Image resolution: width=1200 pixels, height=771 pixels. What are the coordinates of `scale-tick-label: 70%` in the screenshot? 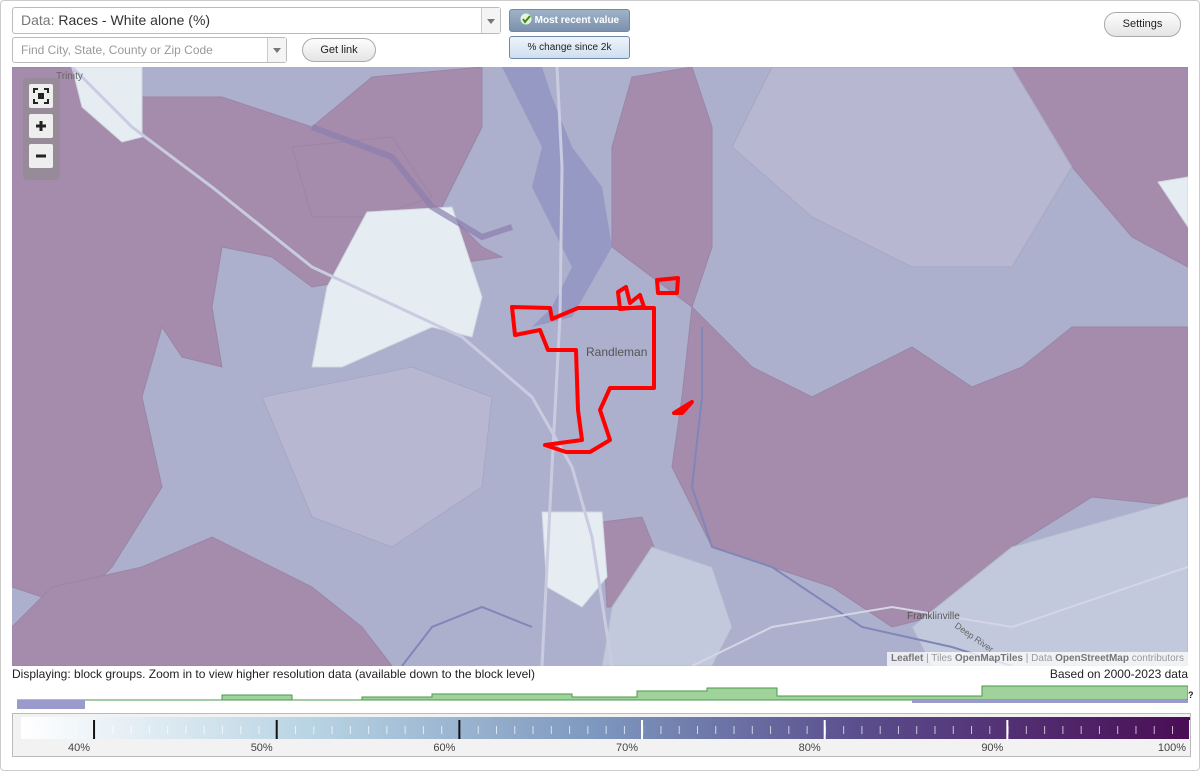 It's located at (627, 748).